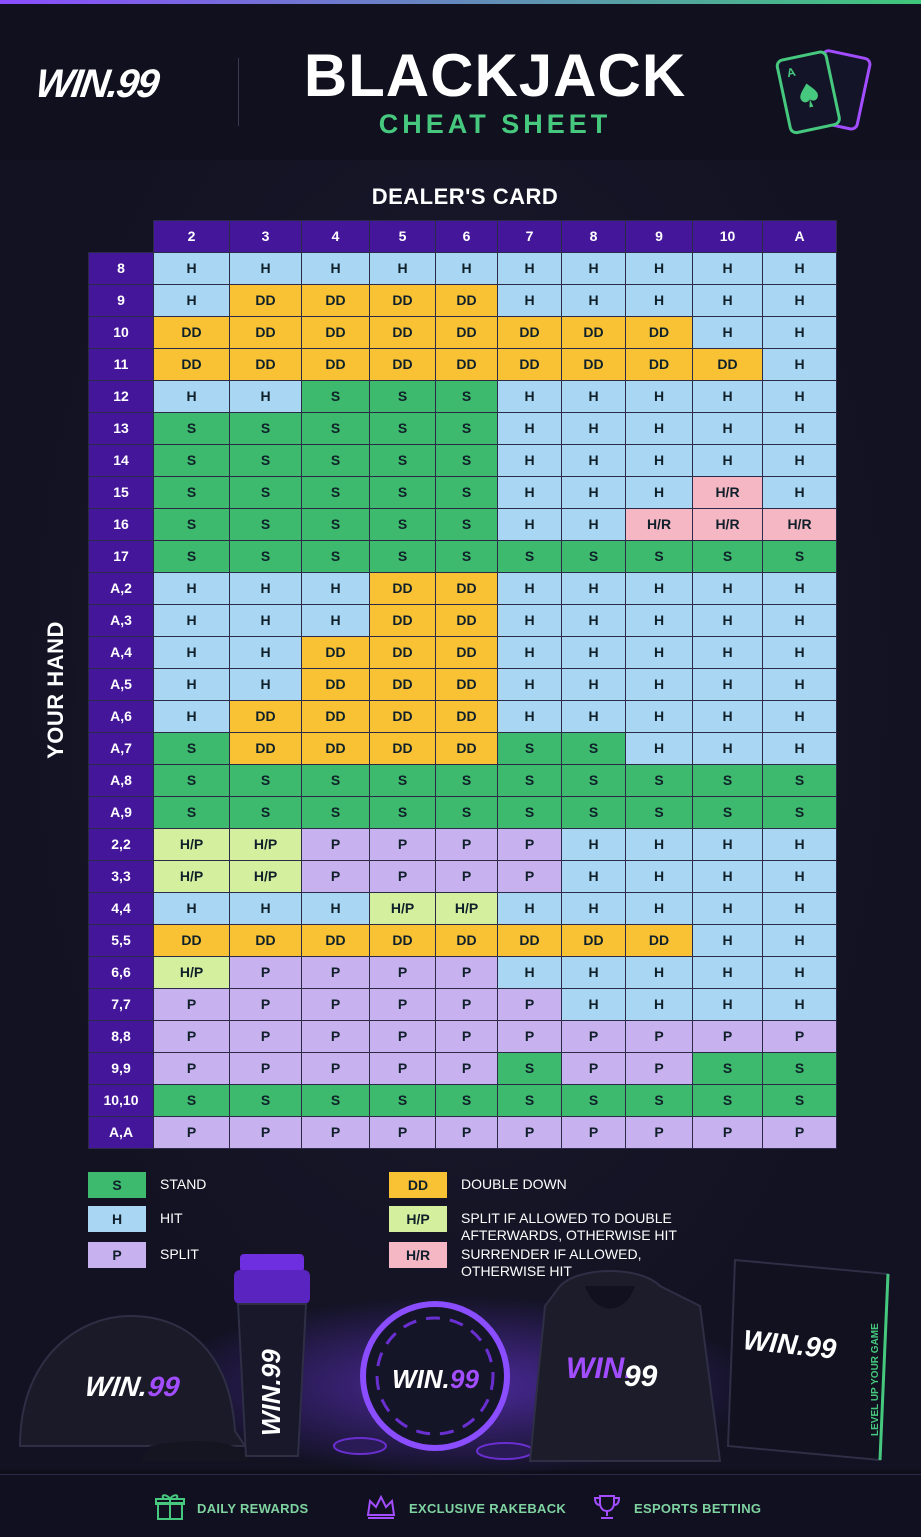 This screenshot has height=1537, width=921. Describe the element at coordinates (462, 428) in the screenshot. I see `table-row: 13 S S S S S H H H H H` at that location.